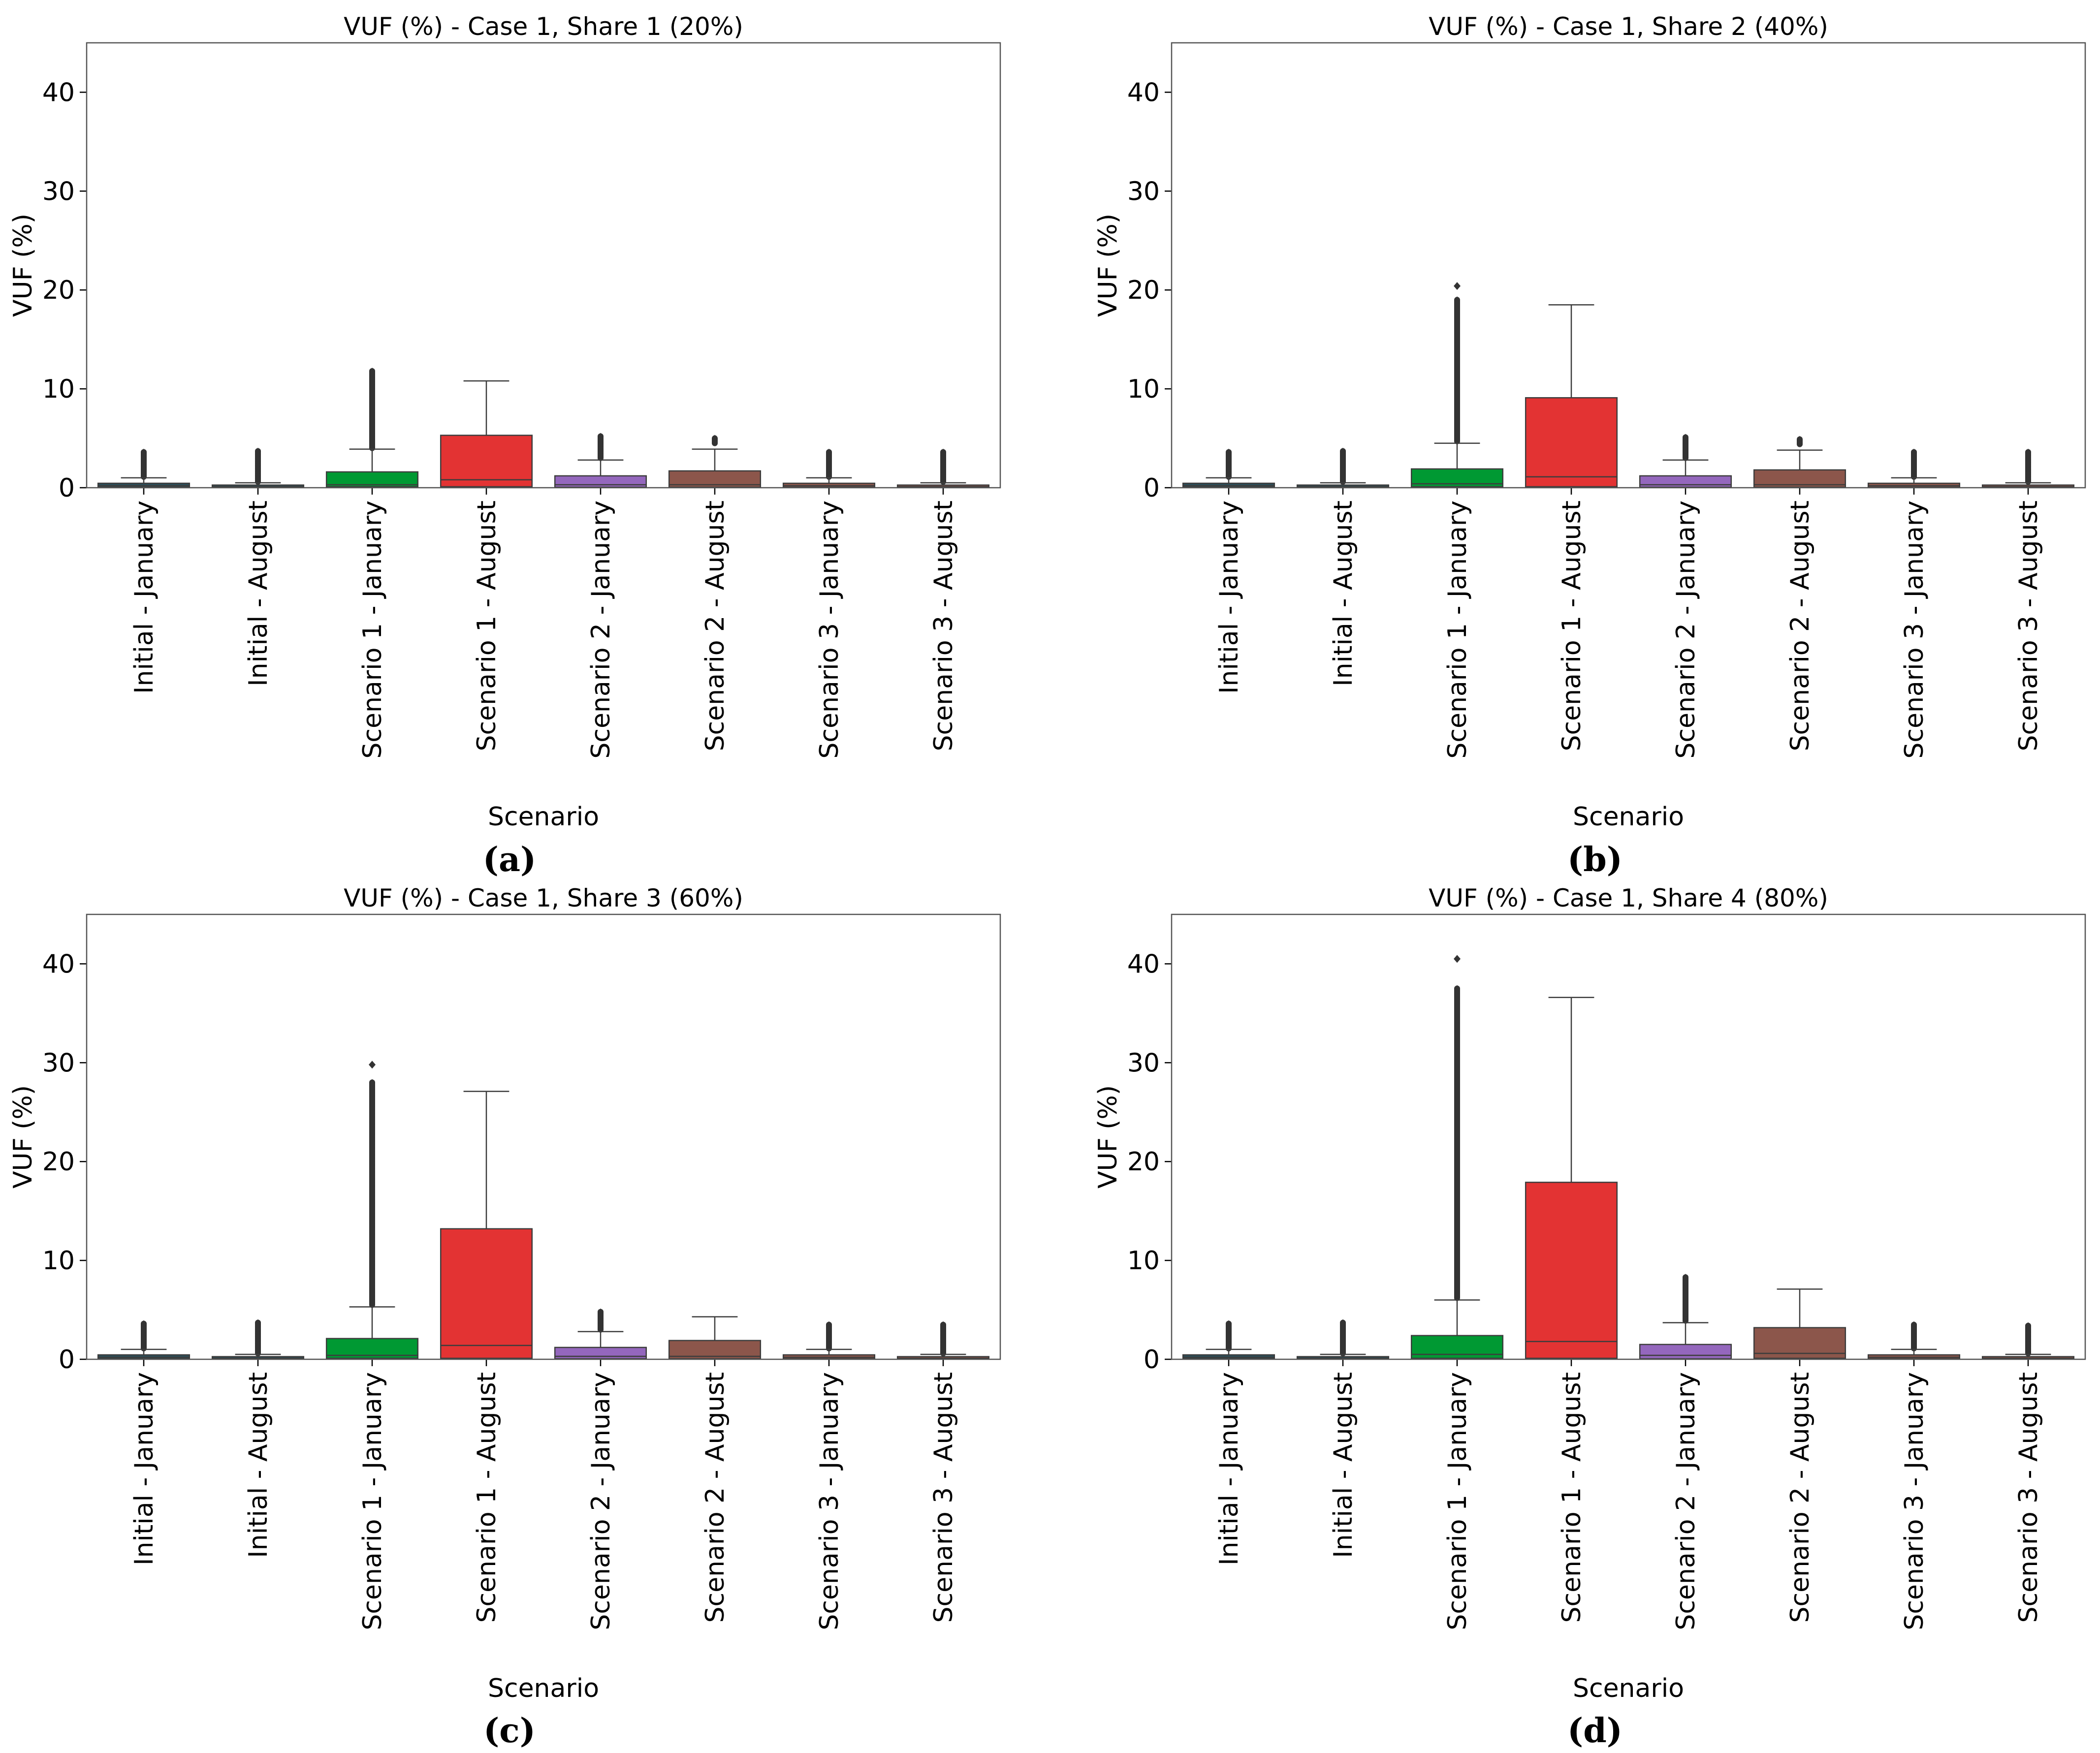 The image size is (2100, 1753). Describe the element at coordinates (1595, 1731) in the screenshot. I see `panel-caption: (d)` at that location.